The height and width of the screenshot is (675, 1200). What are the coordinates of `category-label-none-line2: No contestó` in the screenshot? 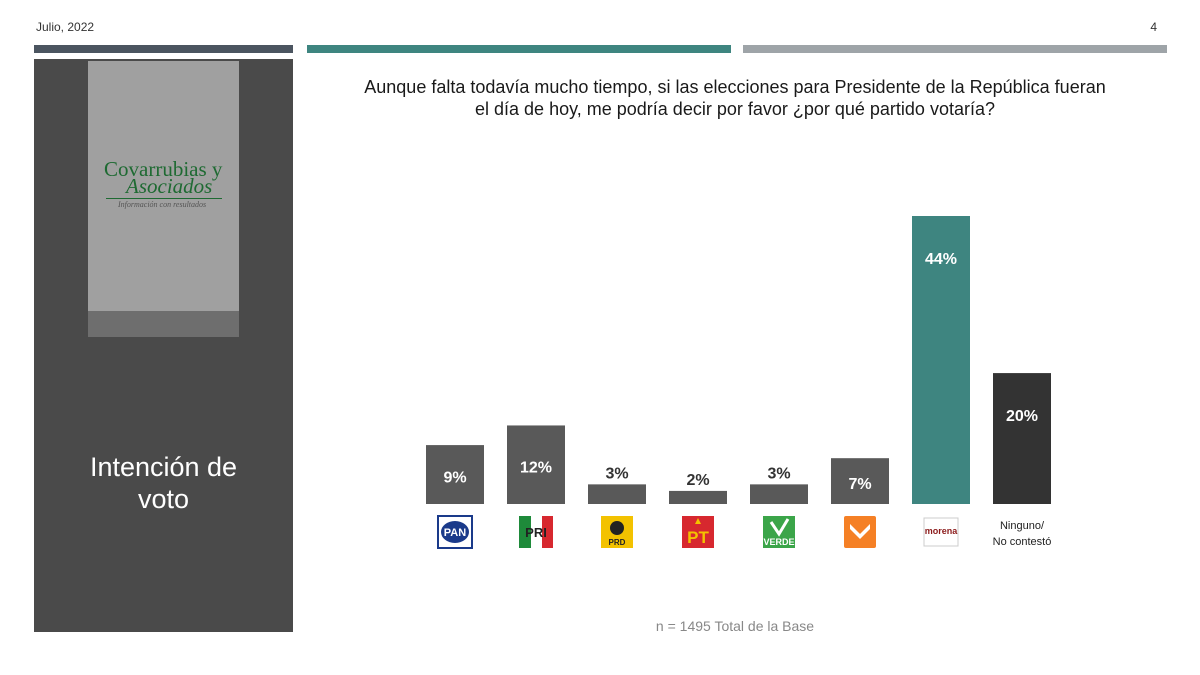 It's located at (1022, 542).